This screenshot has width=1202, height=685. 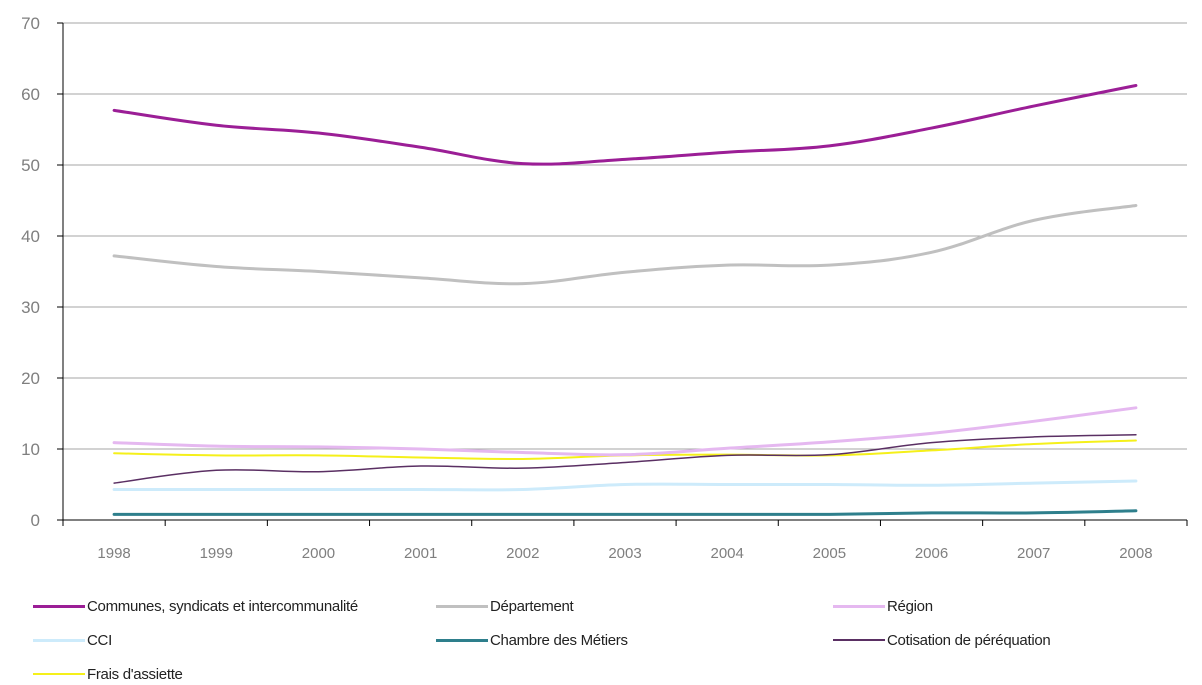 I want to click on x-tick-label: 2005, so click(x=829, y=553).